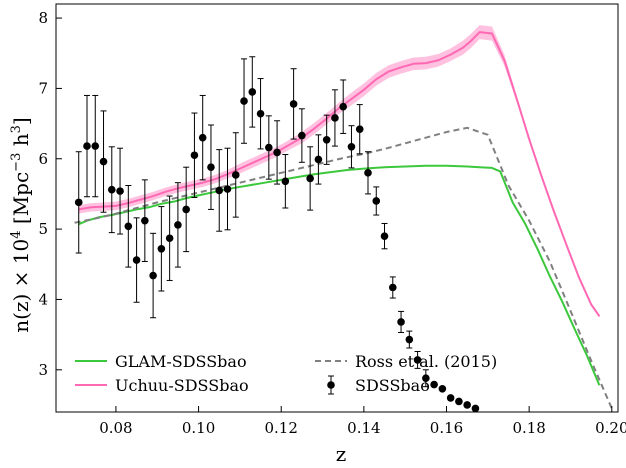 The height and width of the screenshot is (468, 626). I want to click on y-tick-label: 7, so click(43, 88).